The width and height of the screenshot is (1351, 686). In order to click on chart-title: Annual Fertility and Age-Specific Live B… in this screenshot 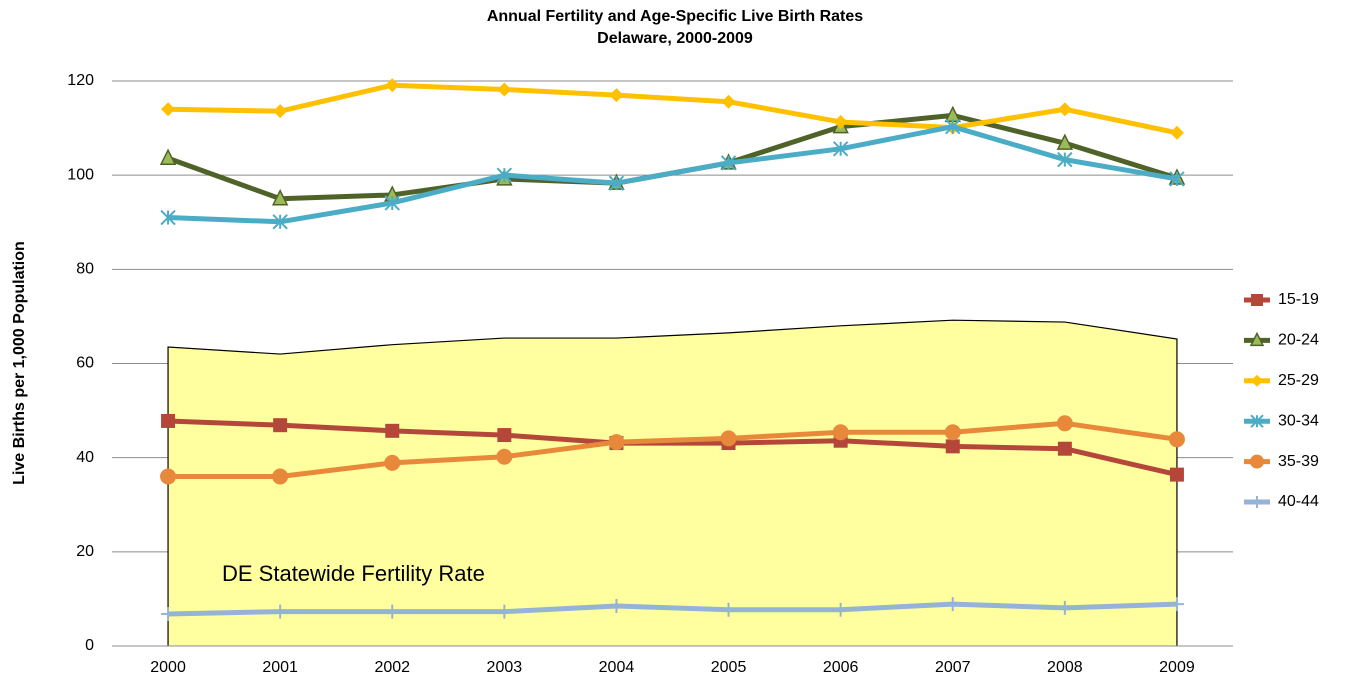, I will do `click(675, 16)`.